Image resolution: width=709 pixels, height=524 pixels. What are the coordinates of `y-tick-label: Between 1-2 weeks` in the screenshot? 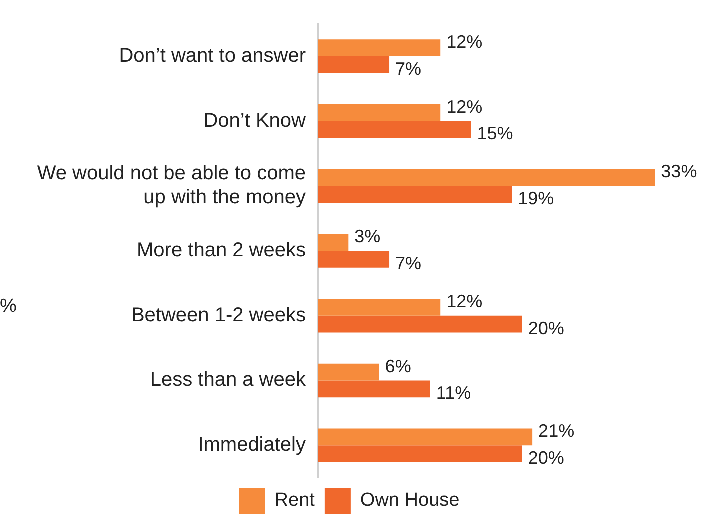 It's located at (218, 315).